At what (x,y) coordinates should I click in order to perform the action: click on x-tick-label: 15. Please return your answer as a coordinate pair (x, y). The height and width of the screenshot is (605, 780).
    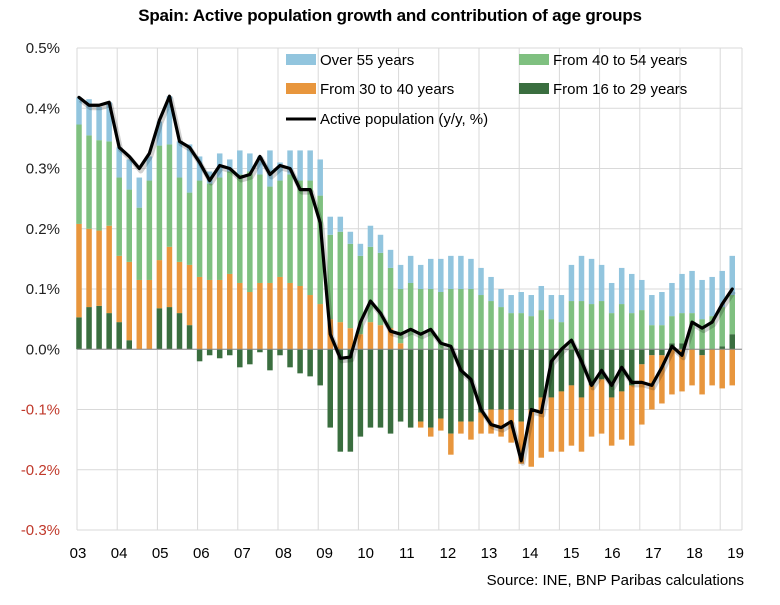
    Looking at the image, I should click on (571, 553).